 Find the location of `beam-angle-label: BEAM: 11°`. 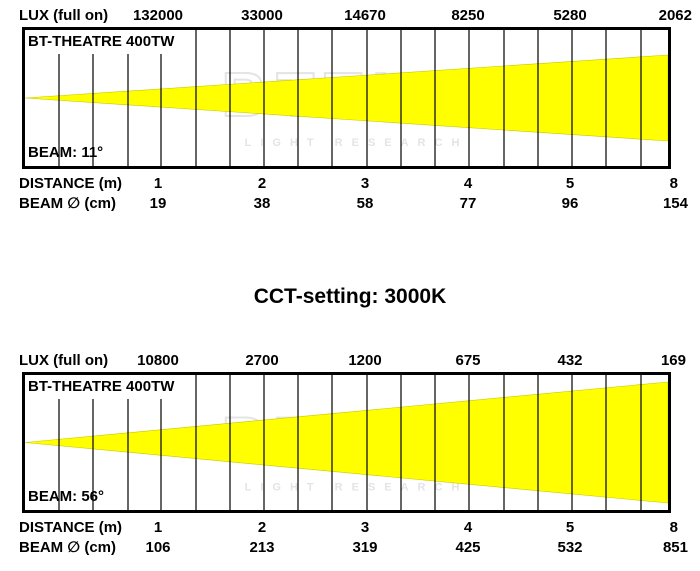

beam-angle-label: BEAM: 11° is located at coordinates (66, 152).